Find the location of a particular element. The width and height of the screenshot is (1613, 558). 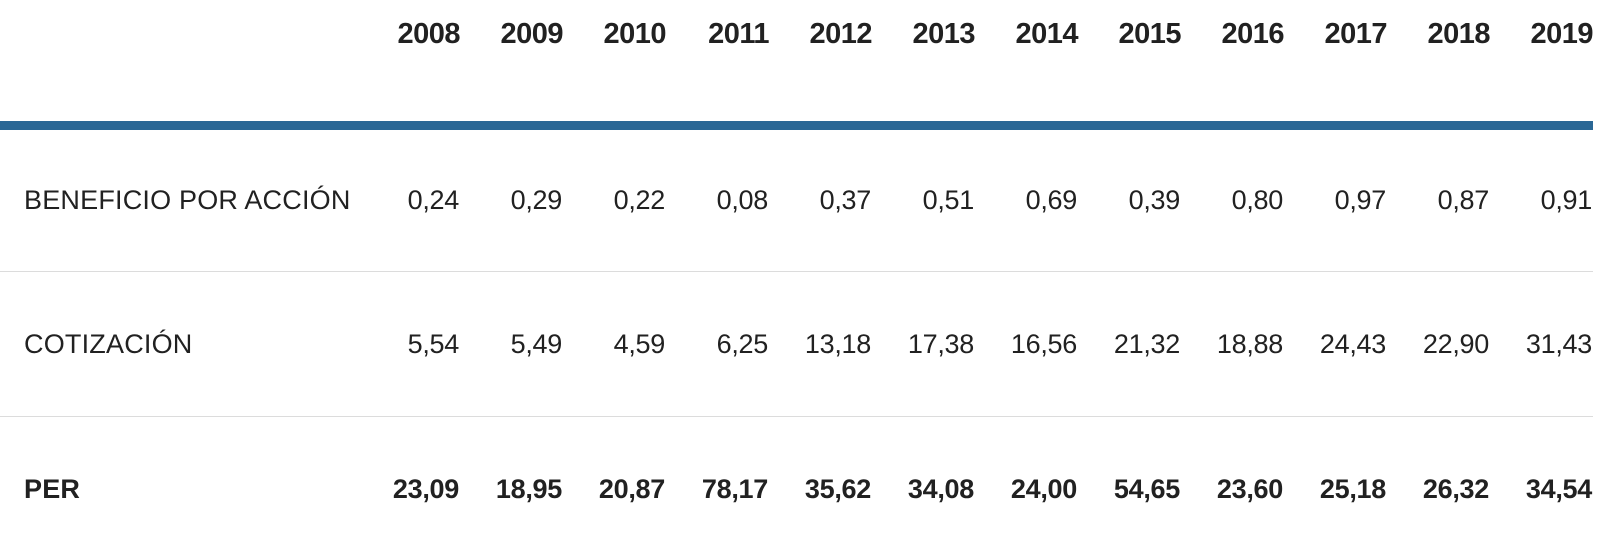

value-cell: 35,62 is located at coordinates (837, 488).